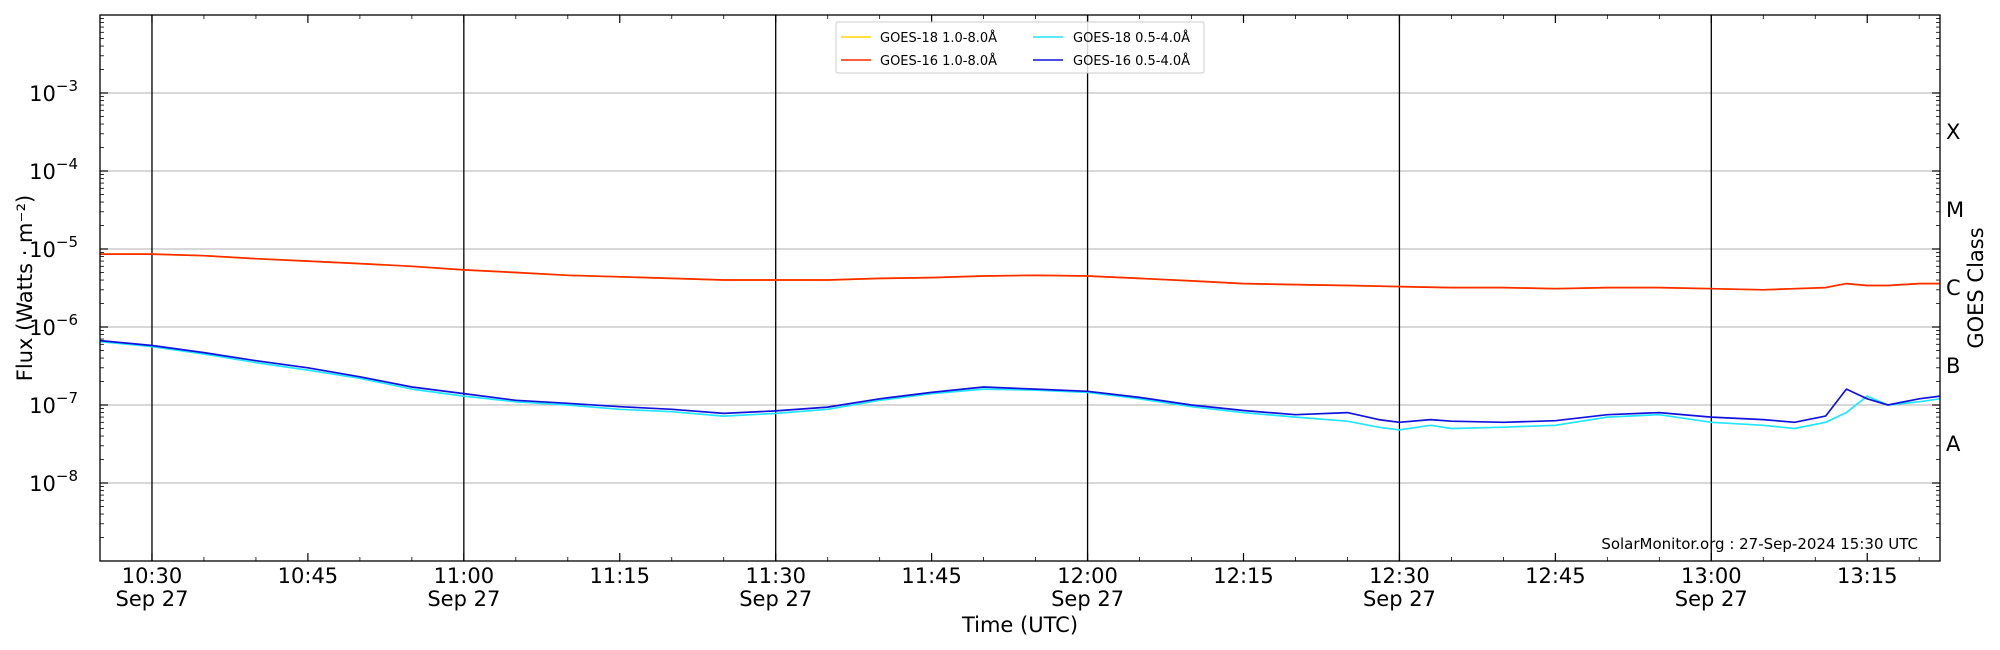  I want to click on goes-class-axis: A B C M X, so click(1955, 288).